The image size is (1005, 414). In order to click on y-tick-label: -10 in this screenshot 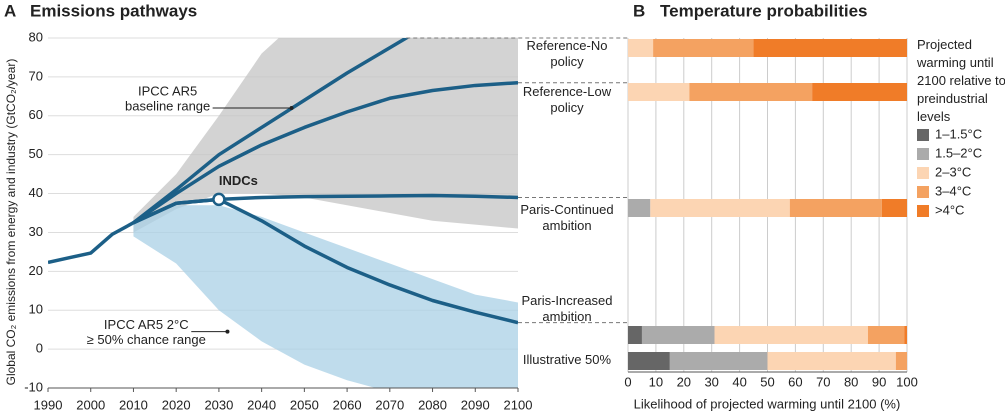, I will do `click(33, 386)`.